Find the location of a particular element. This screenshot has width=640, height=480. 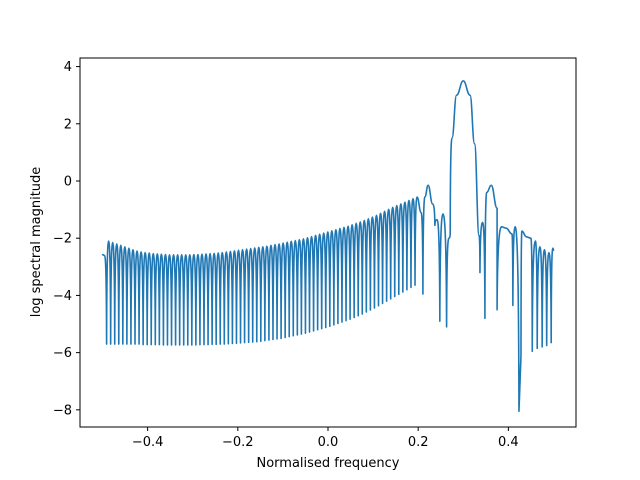

y-axis-label: log spectral magnitude is located at coordinates (36, 242).